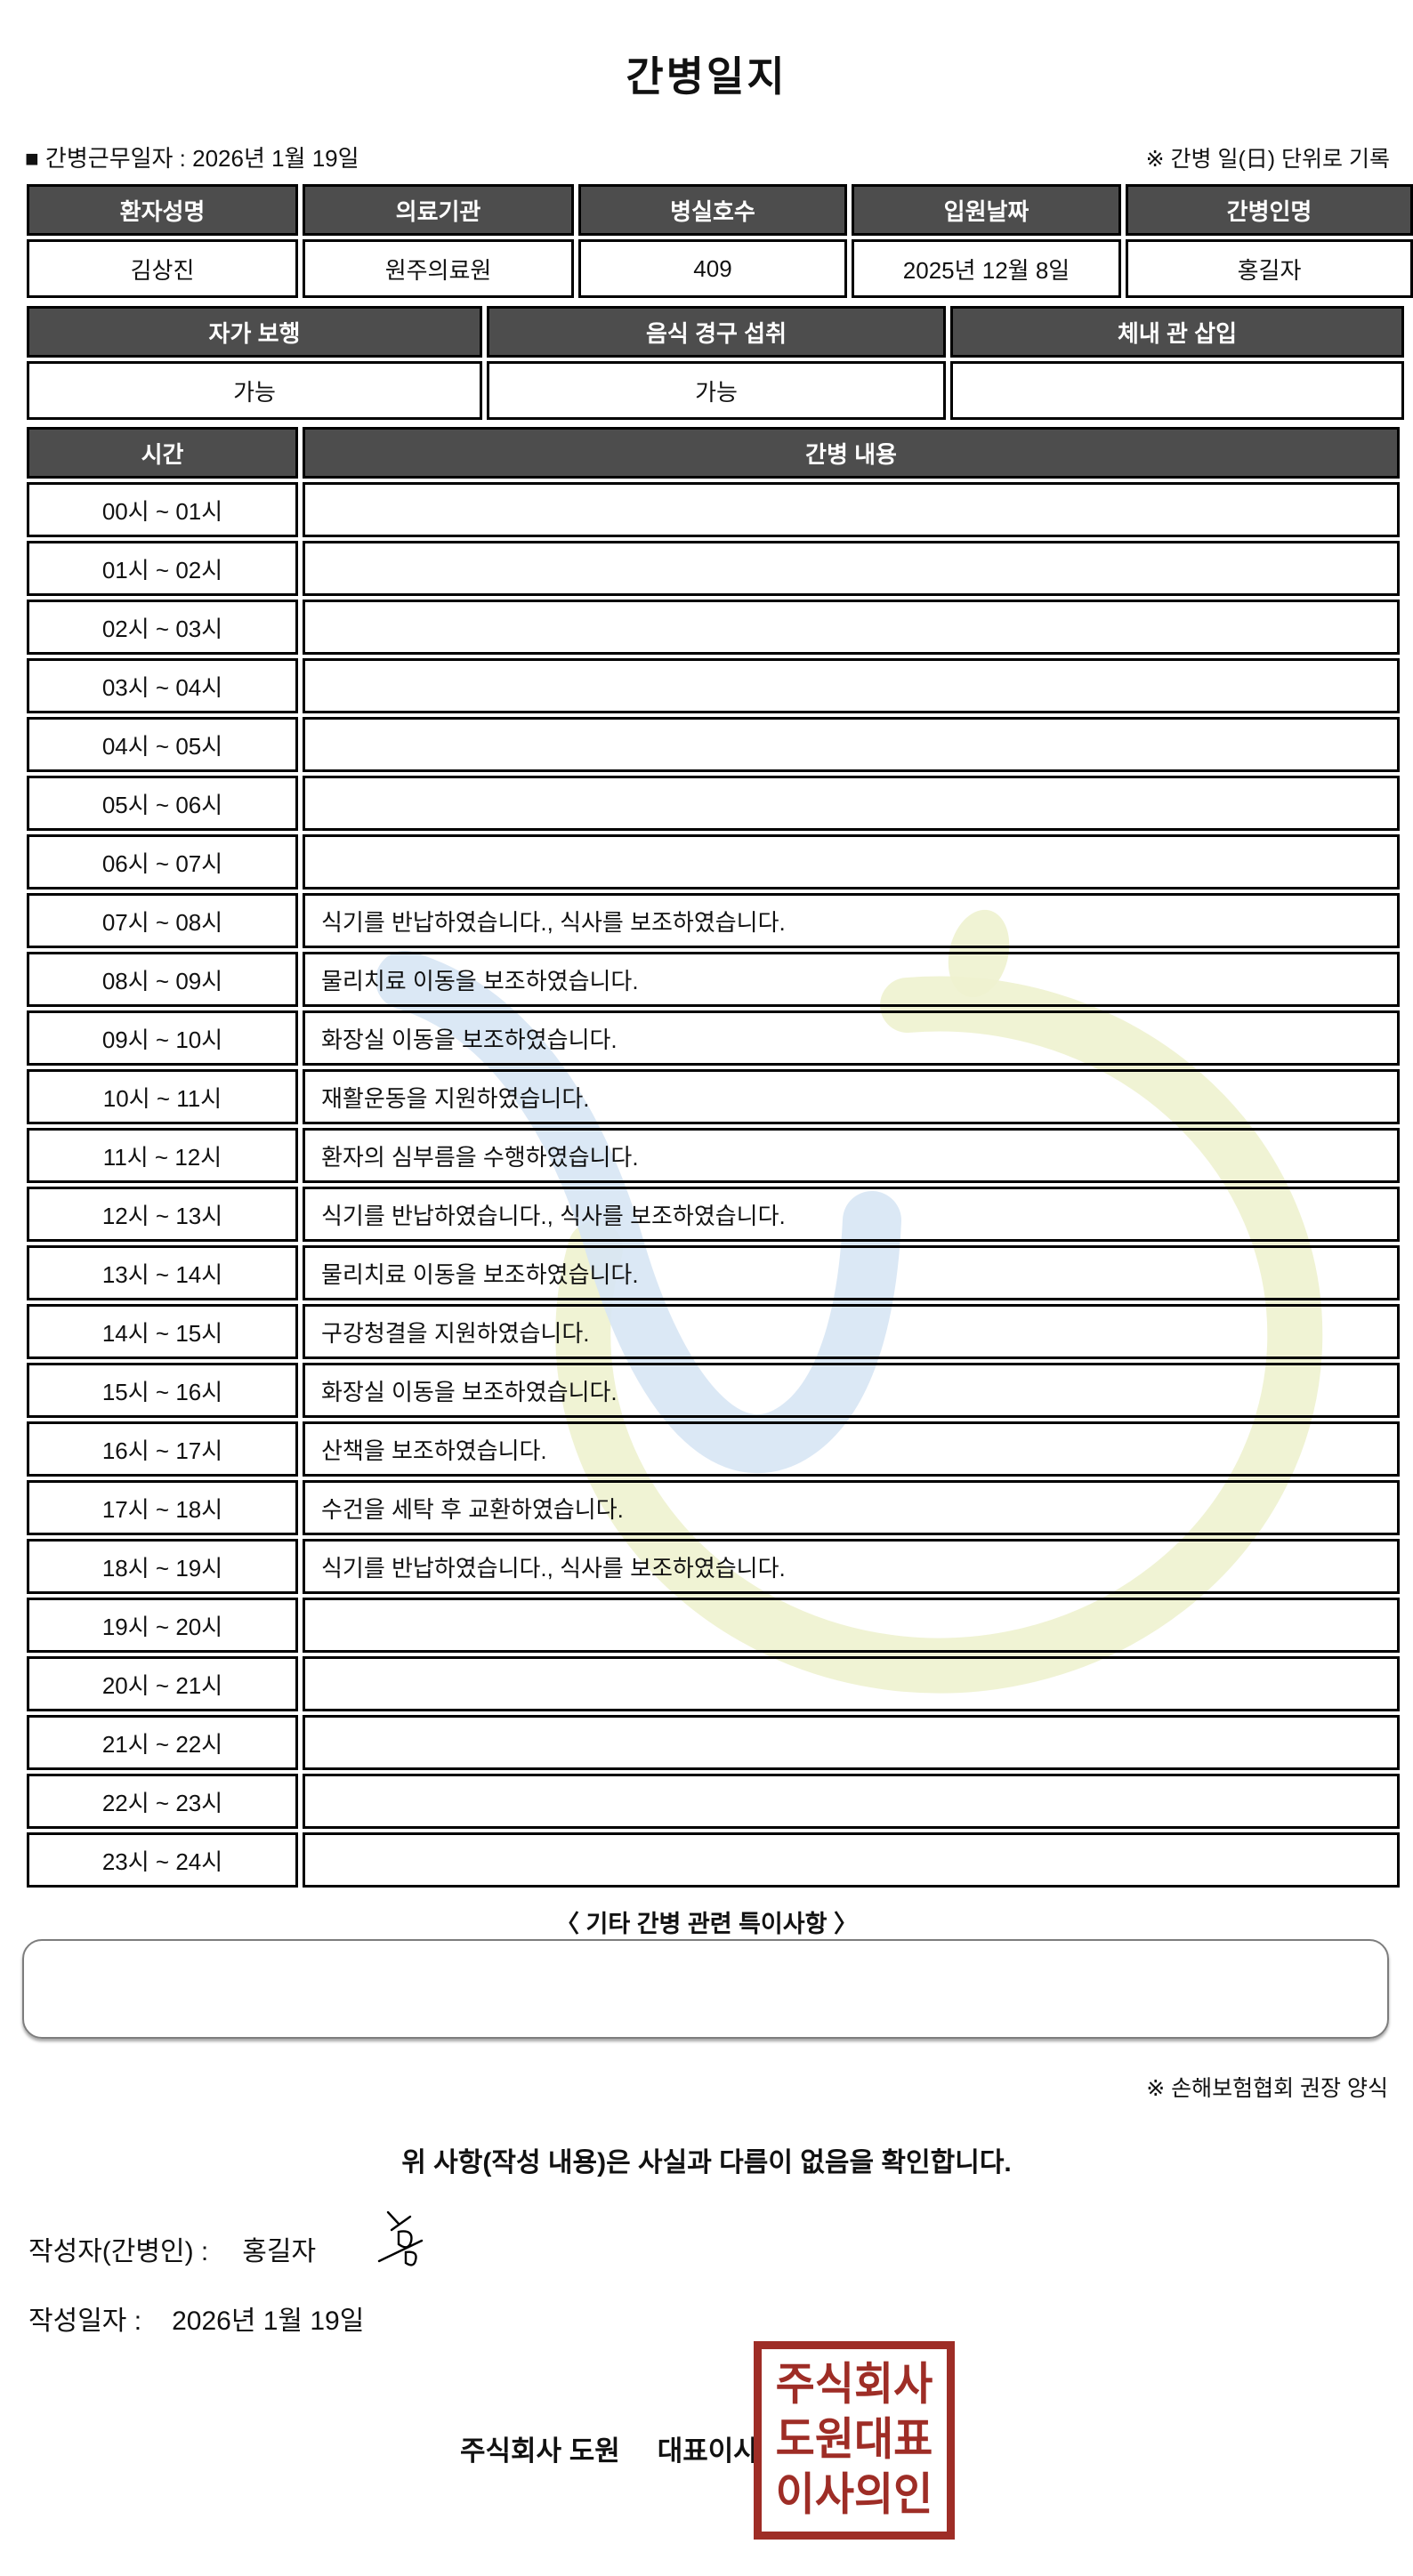  Describe the element at coordinates (162, 1742) in the screenshot. I see `time-cell: 21시 ~ 22시` at that location.